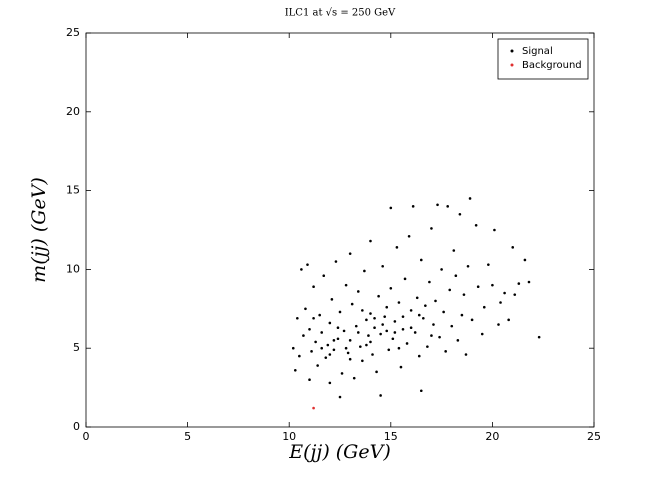  What do you see at coordinates (76, 426) in the screenshot?
I see `y-tick-label: 0` at bounding box center [76, 426].